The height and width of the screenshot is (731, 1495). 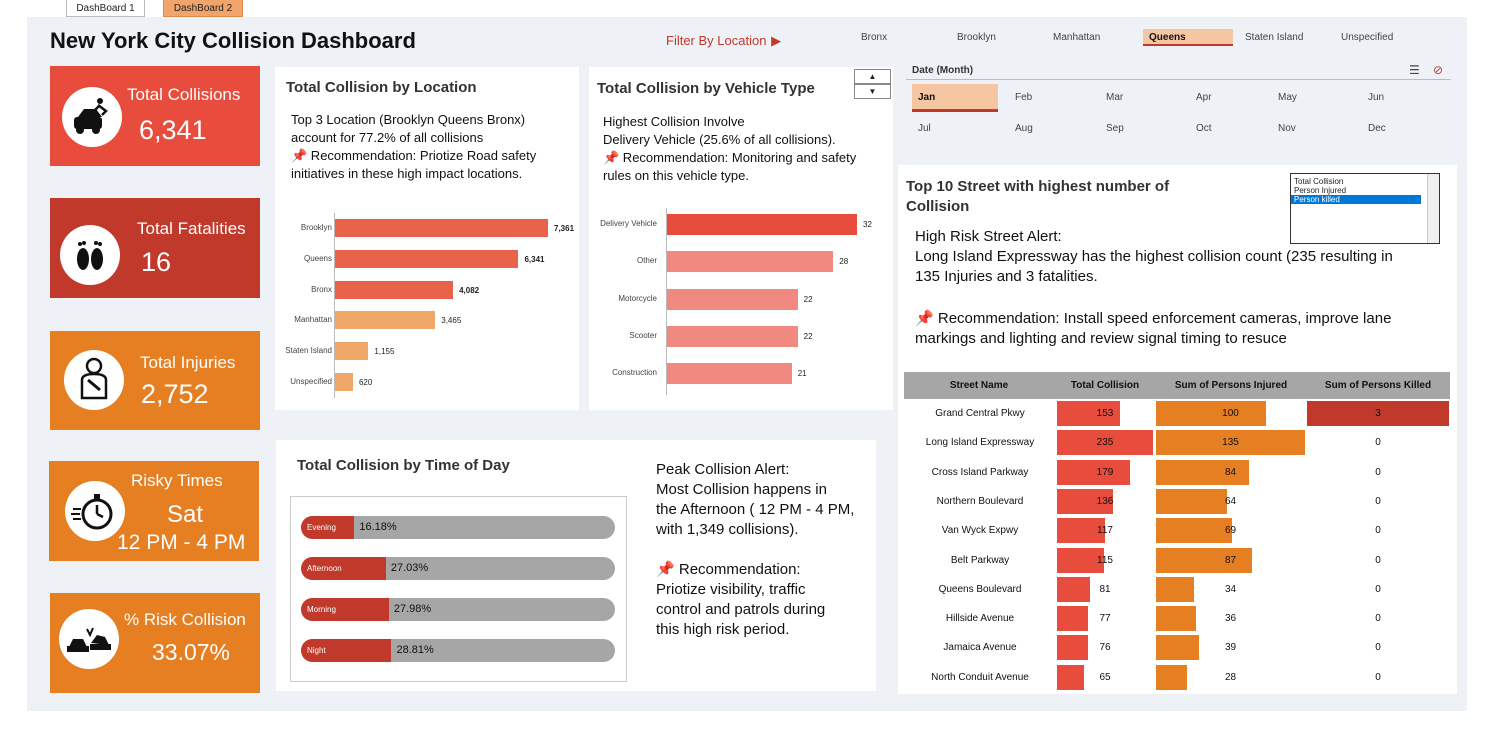 What do you see at coordinates (173, 130) in the screenshot?
I see `kpi-value: 6,341` at bounding box center [173, 130].